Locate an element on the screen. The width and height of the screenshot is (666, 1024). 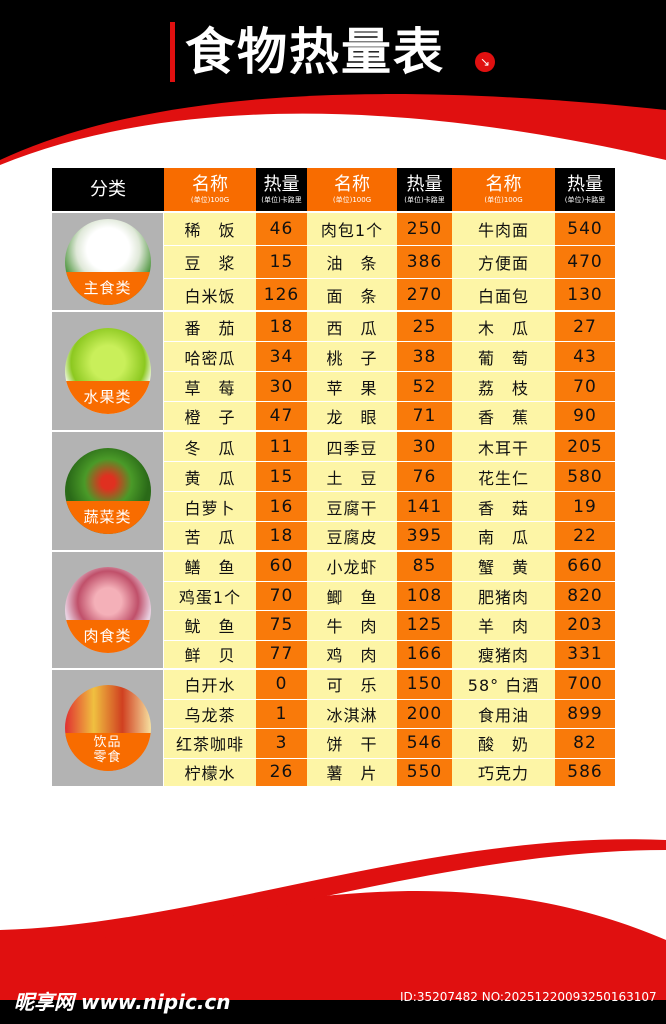
category-cell: 肉食类 is located at coordinates (108, 611).